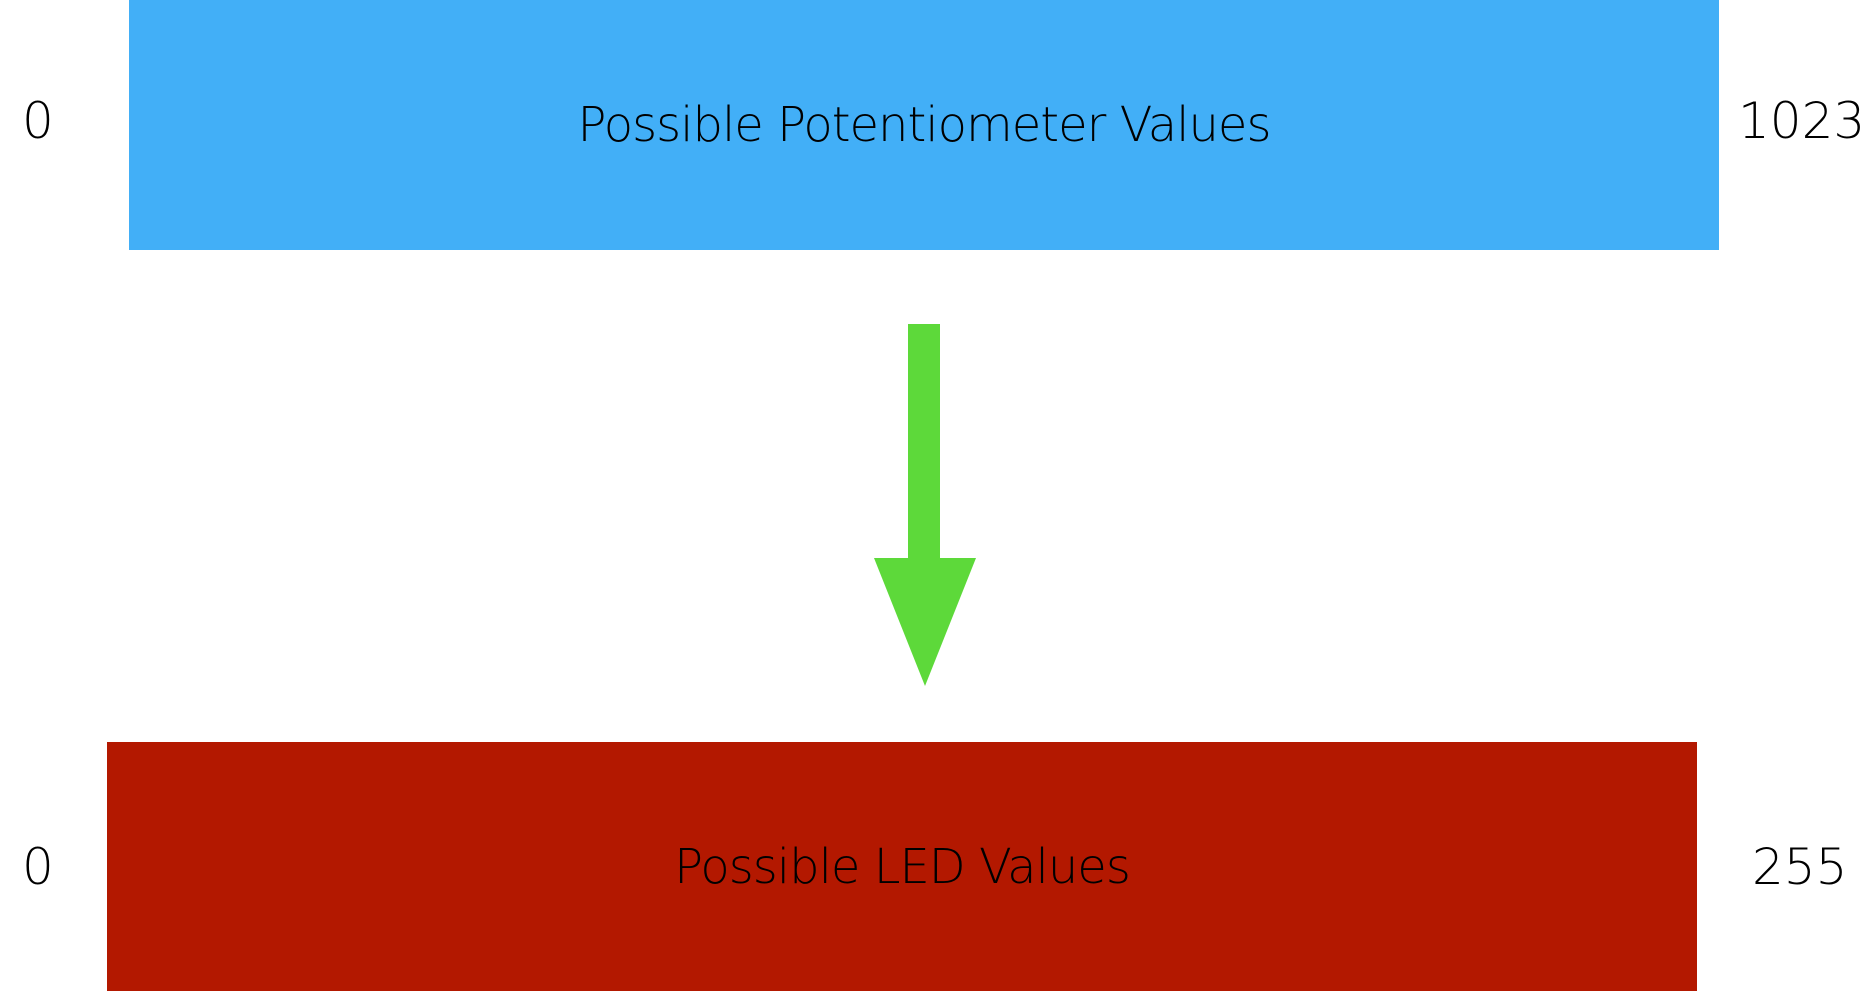  I want to click on potentiometer-range-label: Possible Potentiometer Values, so click(924, 125).